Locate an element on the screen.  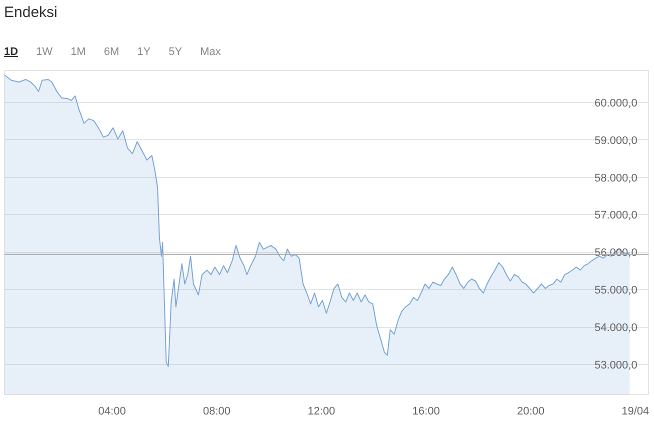
chart-title: Endeksi is located at coordinates (31, 13).